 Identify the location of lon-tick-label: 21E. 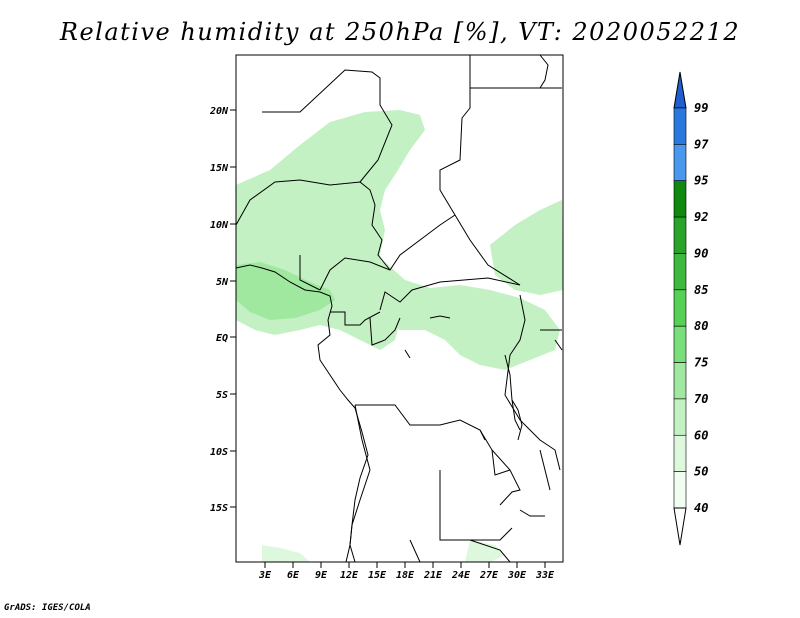
(433, 575).